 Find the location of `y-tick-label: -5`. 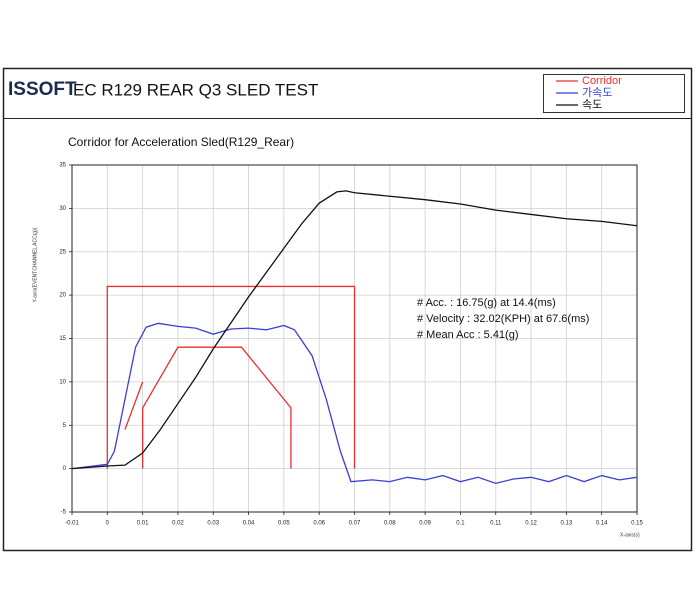

y-tick-label: -5 is located at coordinates (64, 513).